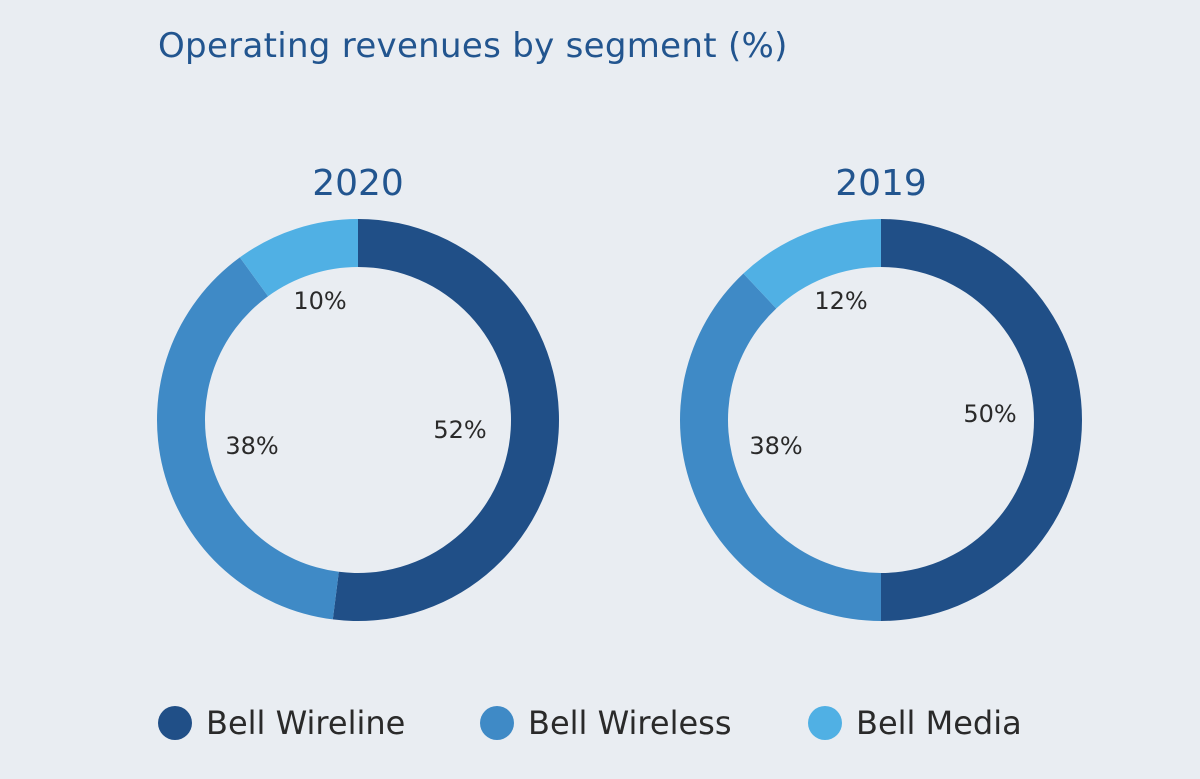 This screenshot has height=779, width=1200. What do you see at coordinates (175, 723) in the screenshot?
I see `legend-swatch-bell-wireline` at bounding box center [175, 723].